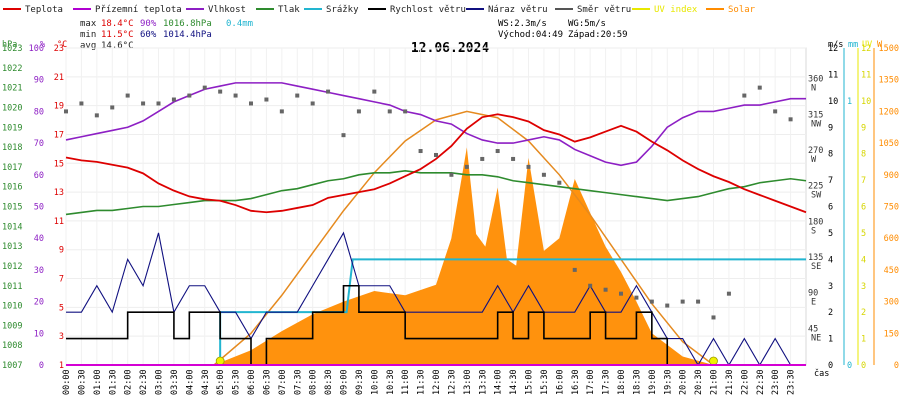  Describe the element at coordinates (375, 382) in the screenshot. I see `x-tick-label: 10:00` at that location.